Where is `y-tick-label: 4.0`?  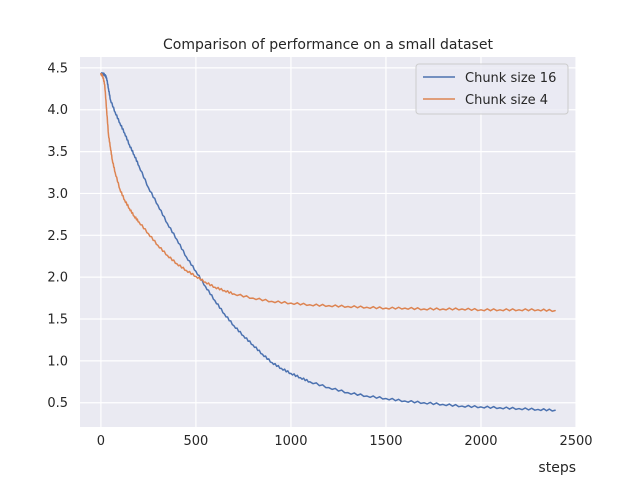
y-tick-label: 4.0 is located at coordinates (57, 110).